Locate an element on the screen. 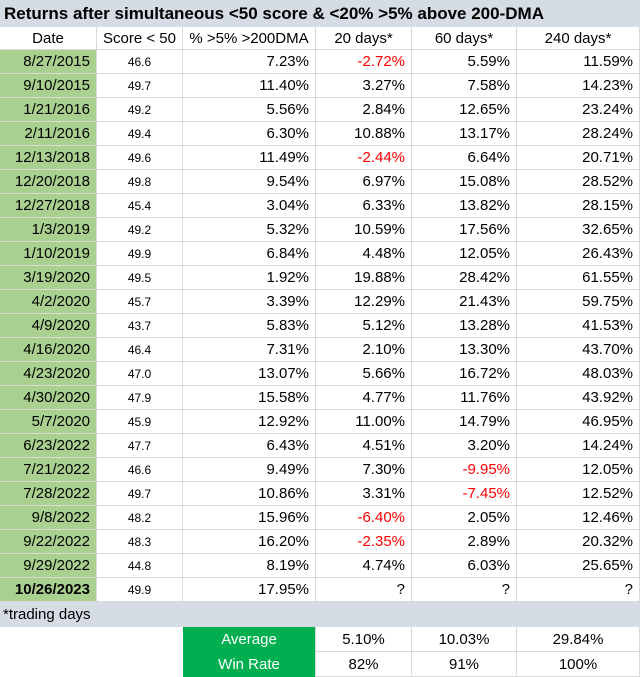 This screenshot has height=677, width=640. value-cell: 3.27% is located at coordinates (364, 86).